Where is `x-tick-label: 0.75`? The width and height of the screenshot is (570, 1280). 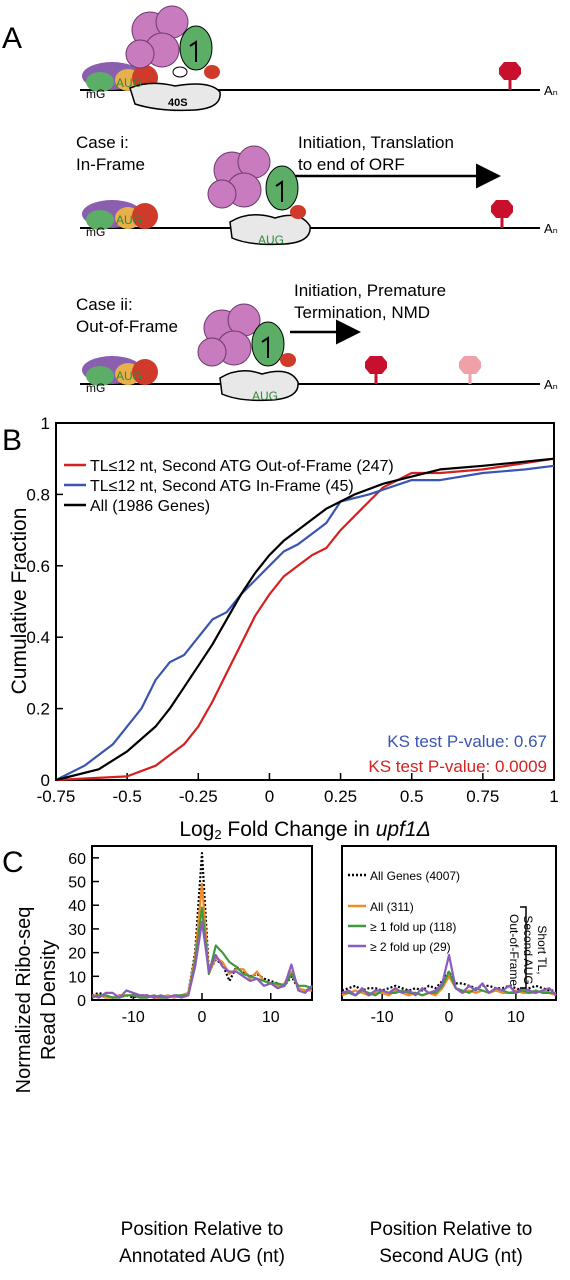 x-tick-label: 0.75 is located at coordinates (482, 796).